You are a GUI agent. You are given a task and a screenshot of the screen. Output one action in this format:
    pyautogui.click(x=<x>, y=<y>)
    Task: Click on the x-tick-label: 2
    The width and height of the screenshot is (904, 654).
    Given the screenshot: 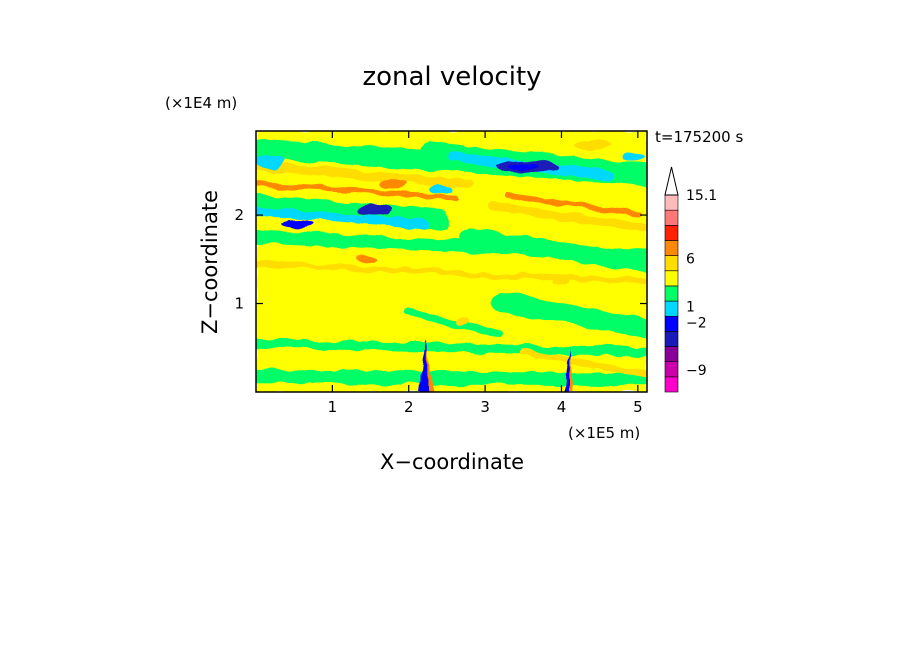 What is the action you would take?
    pyautogui.click(x=409, y=407)
    